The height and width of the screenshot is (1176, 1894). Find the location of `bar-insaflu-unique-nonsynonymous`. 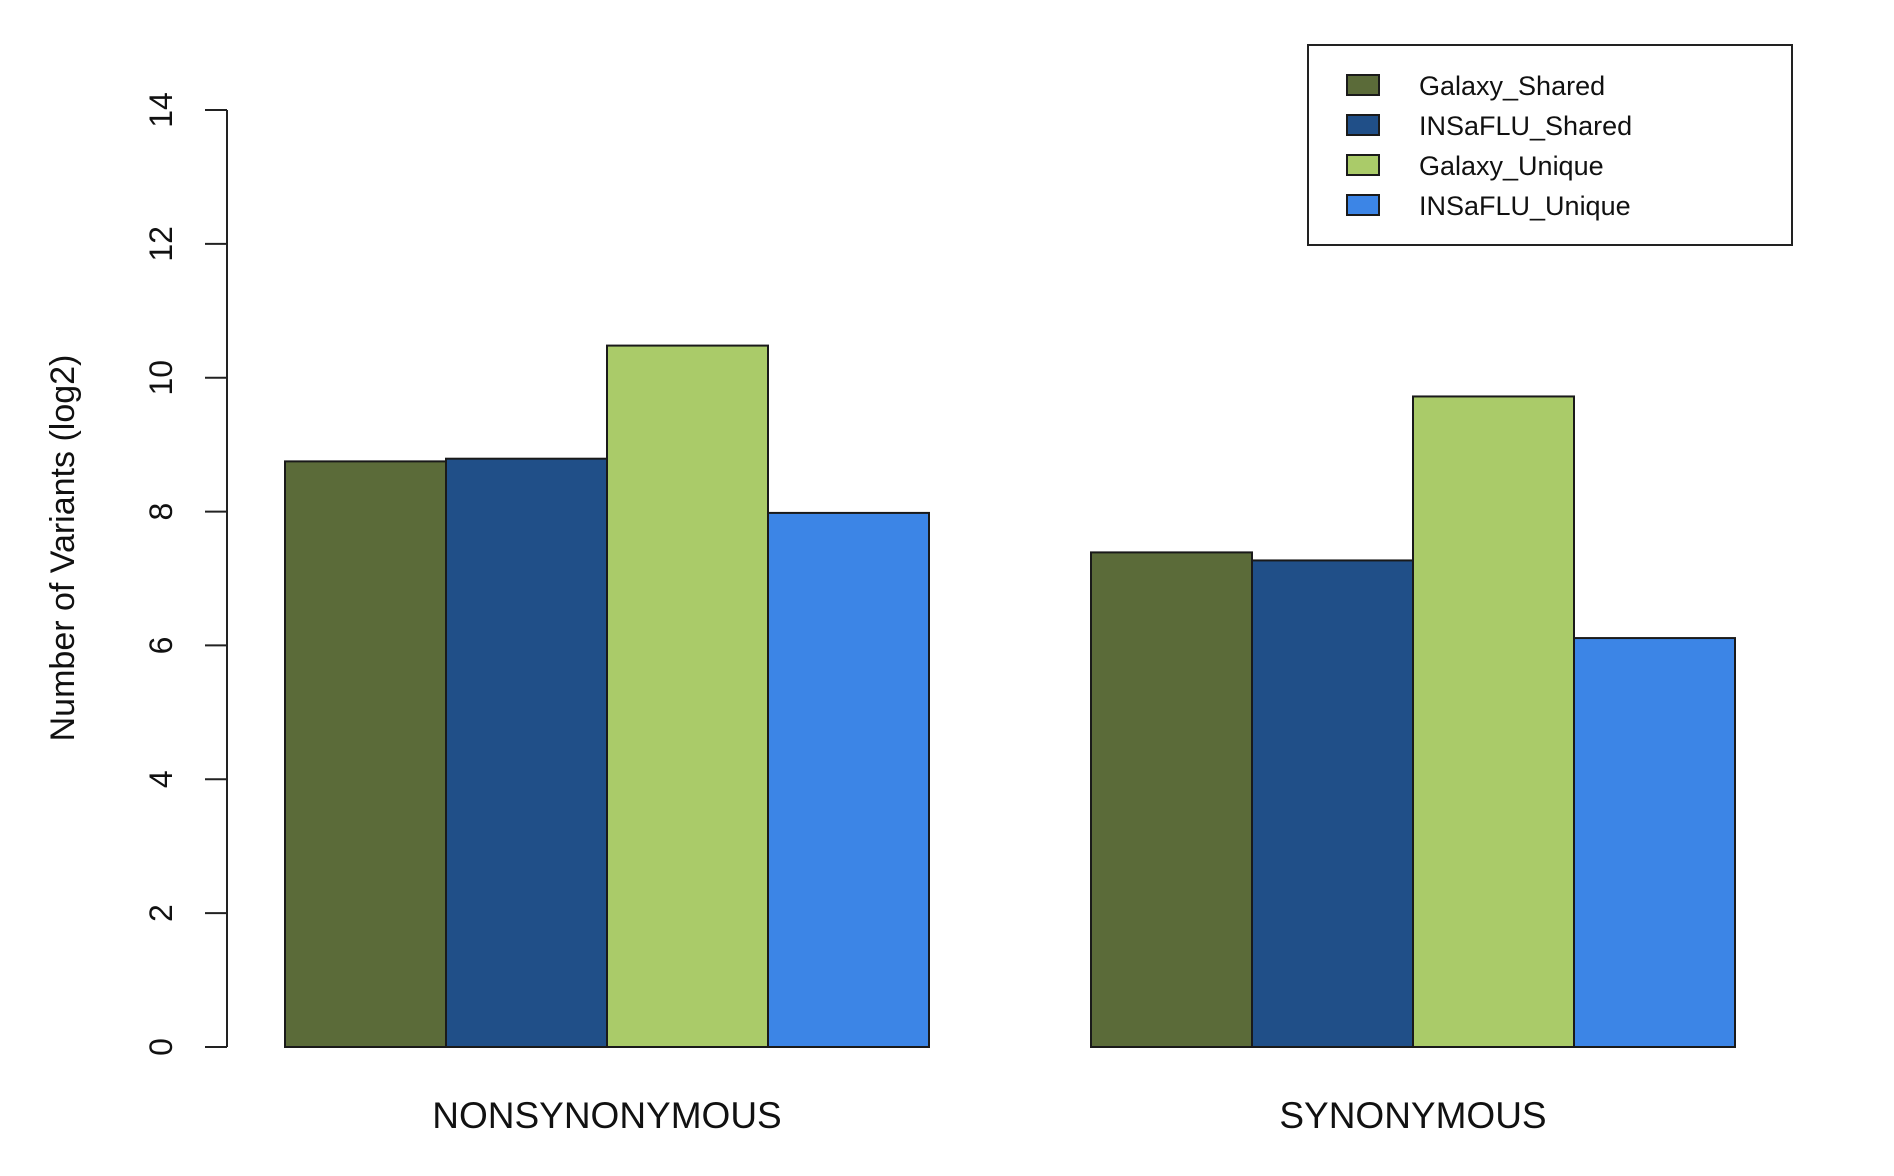

bar-insaflu-unique-nonsynonymous is located at coordinates (848, 779).